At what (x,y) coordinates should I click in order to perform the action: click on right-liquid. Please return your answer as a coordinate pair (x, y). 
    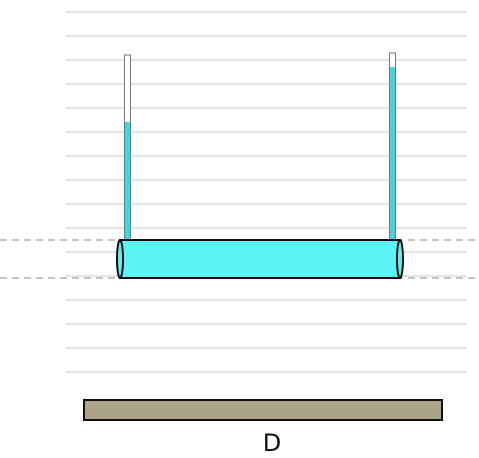
    Looking at the image, I should click on (392, 153).